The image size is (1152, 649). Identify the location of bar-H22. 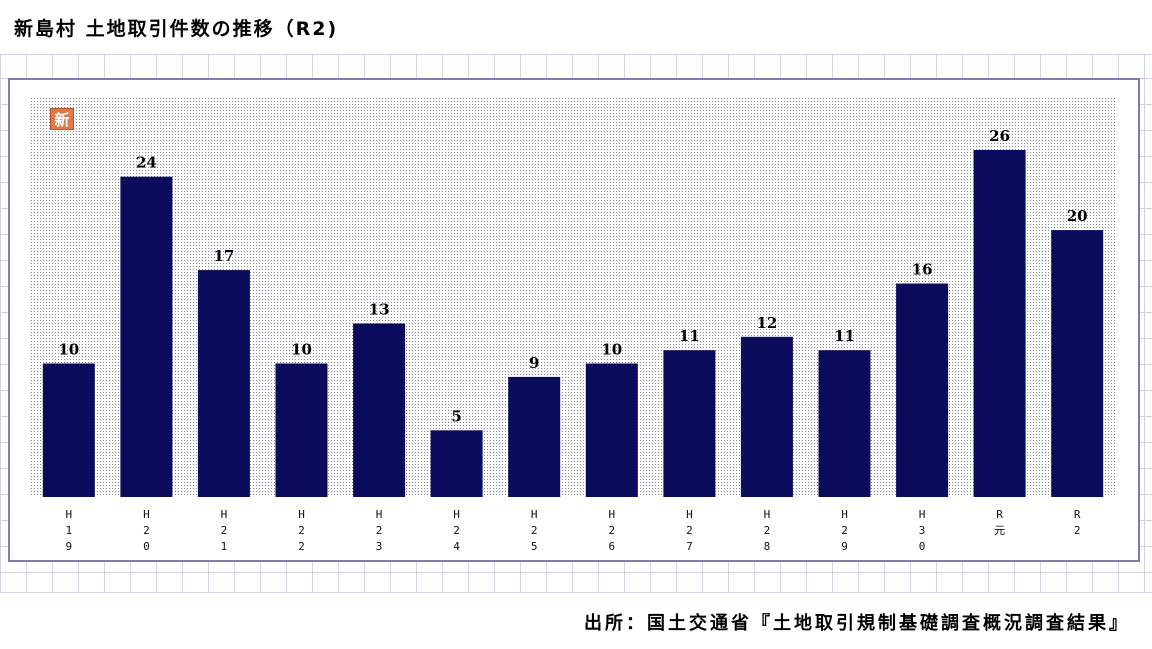
(301, 430).